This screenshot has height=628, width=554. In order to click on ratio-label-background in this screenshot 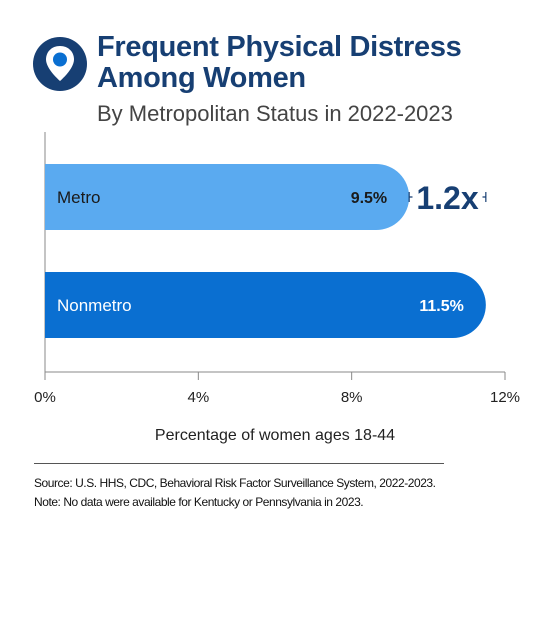, I will do `click(447, 197)`.